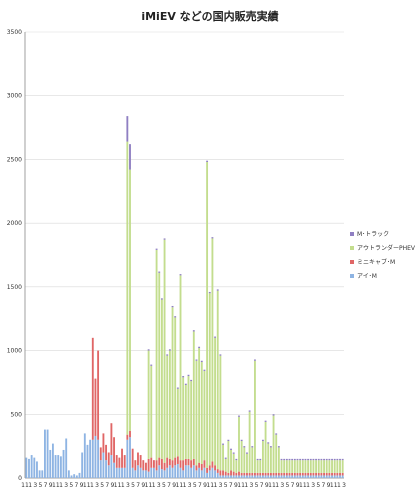 The width and height of the screenshot is (420, 494). Describe the element at coordinates (61, 485) in the screenshot. I see `x-tick-label: 1` at that location.